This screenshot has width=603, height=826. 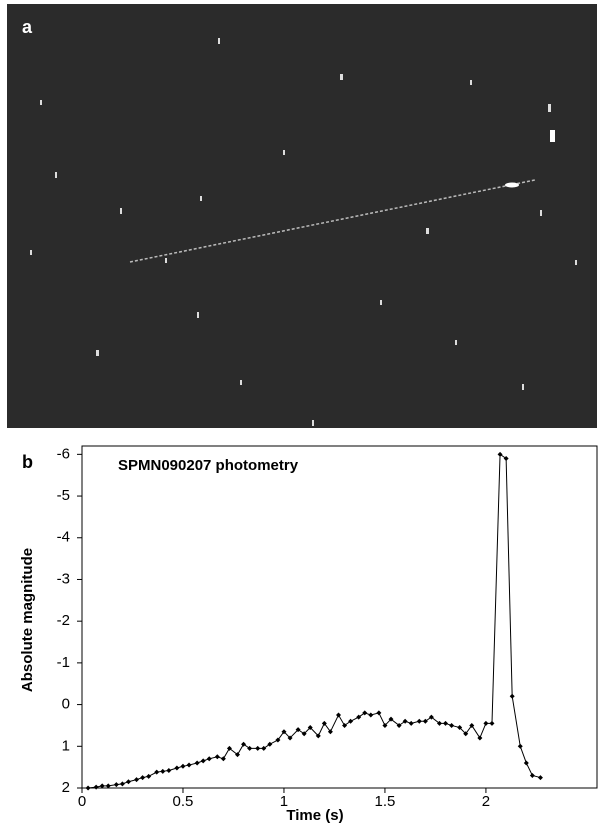 What do you see at coordinates (486, 801) in the screenshot?
I see `x-tick-label: 2` at bounding box center [486, 801].